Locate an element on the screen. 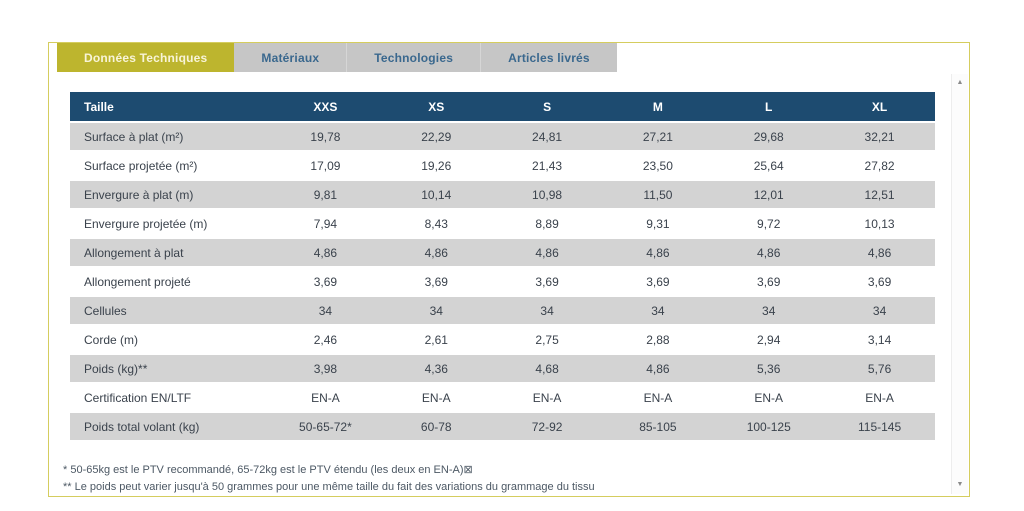  cell: 7,94 is located at coordinates (325, 223).